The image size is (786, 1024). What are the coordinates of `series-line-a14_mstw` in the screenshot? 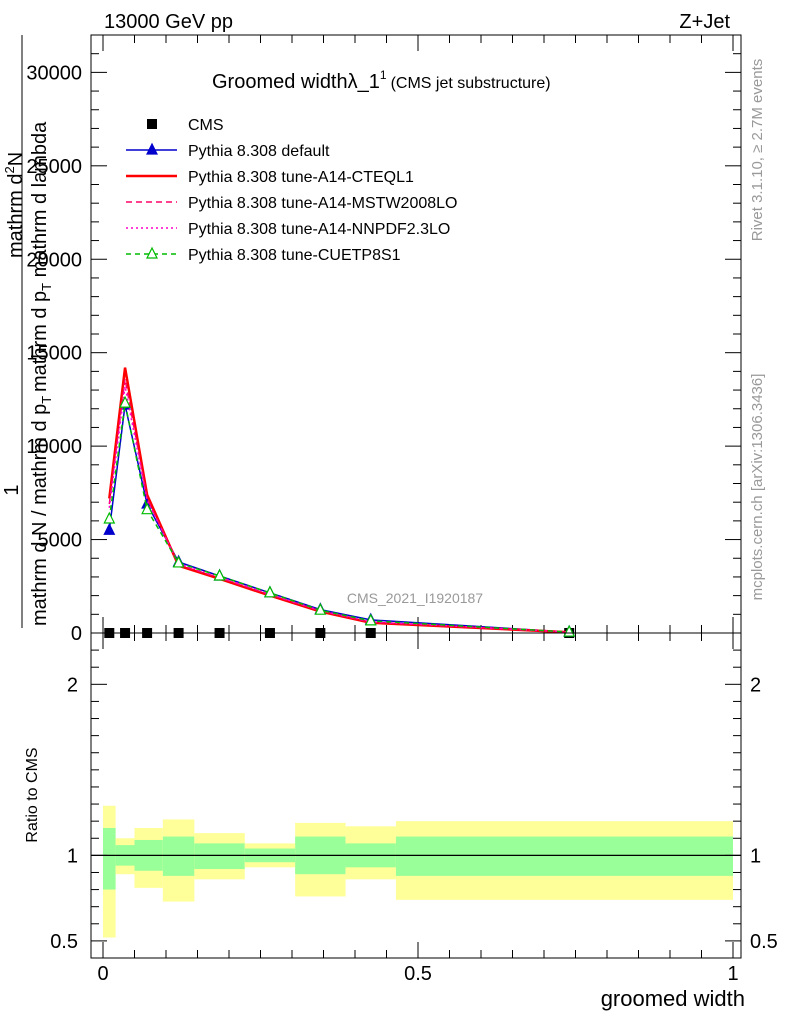 It's located at (339, 506).